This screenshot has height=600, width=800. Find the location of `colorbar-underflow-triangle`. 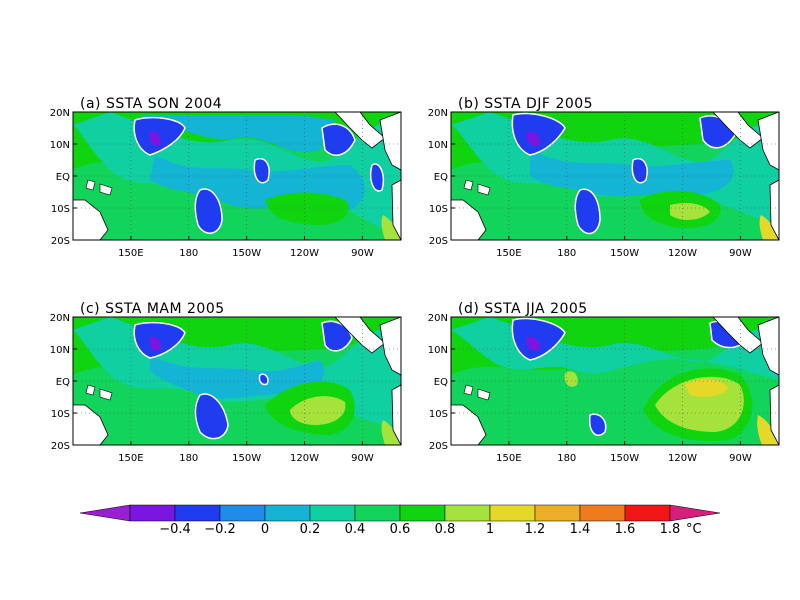

colorbar-underflow-triangle is located at coordinates (105, 513).